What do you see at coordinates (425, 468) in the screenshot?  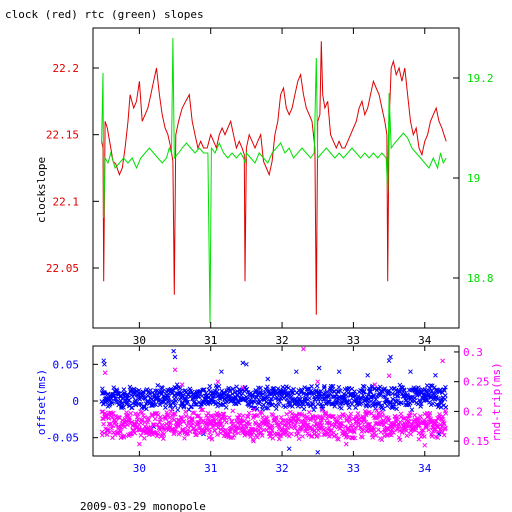 I see `offset-x-tick-label: 34` at bounding box center [425, 468].